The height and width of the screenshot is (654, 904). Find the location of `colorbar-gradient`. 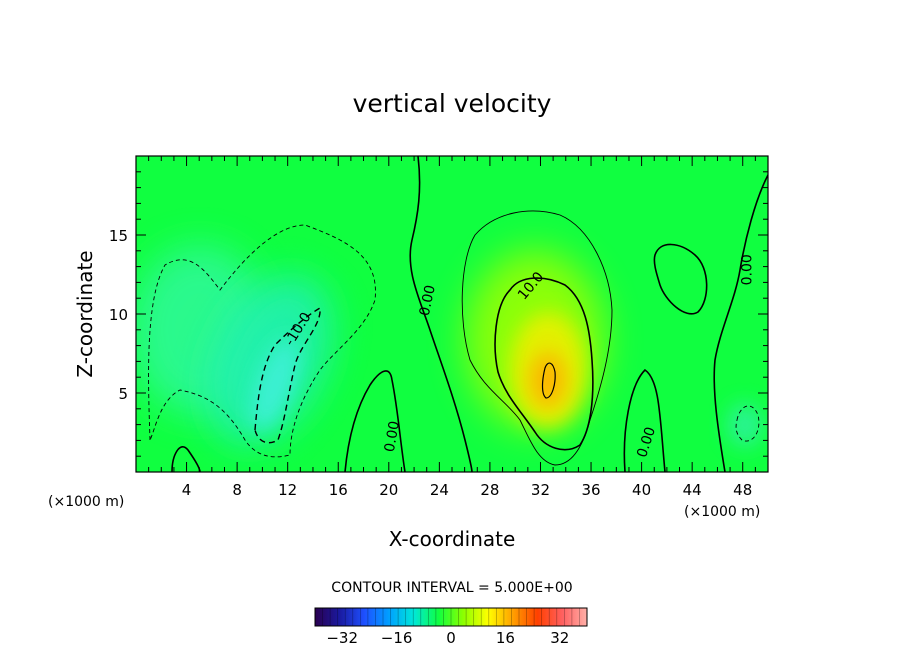

colorbar-gradient is located at coordinates (451, 617).